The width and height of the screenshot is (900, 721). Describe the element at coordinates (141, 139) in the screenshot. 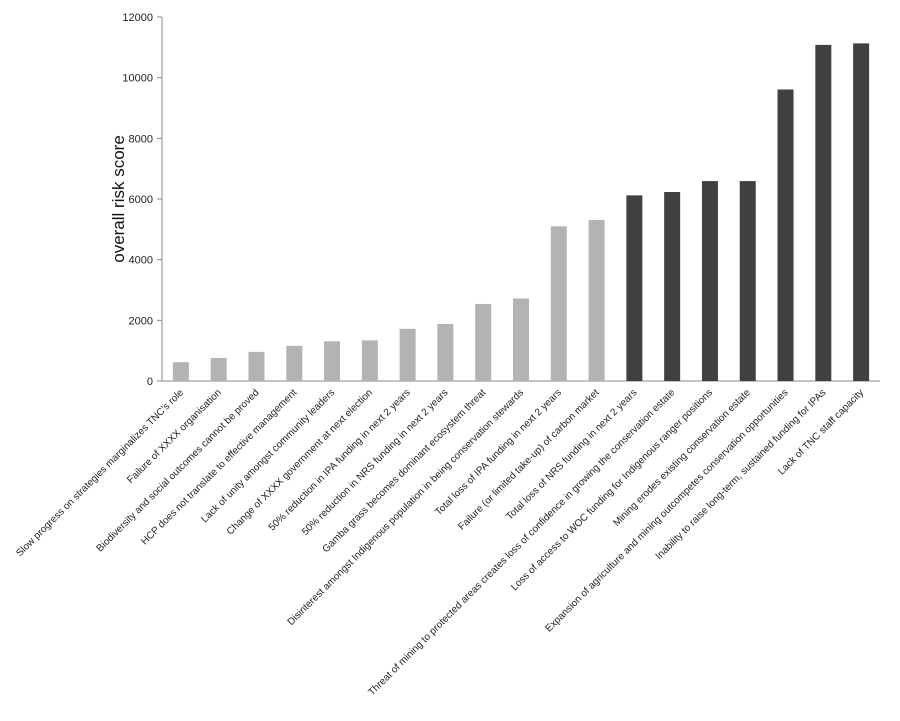

I see `y-tick-label: 8000` at that location.